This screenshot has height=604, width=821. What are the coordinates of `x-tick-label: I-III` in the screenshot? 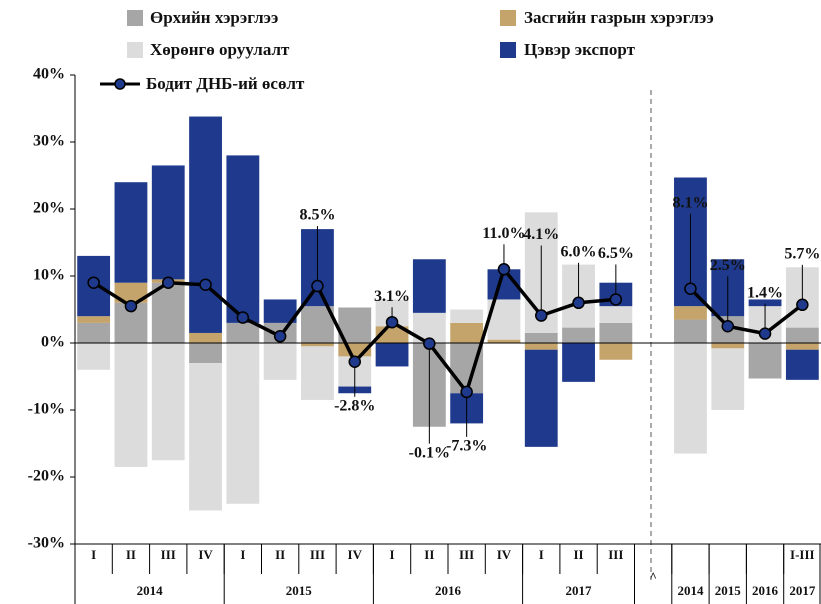 It's located at (802, 554).